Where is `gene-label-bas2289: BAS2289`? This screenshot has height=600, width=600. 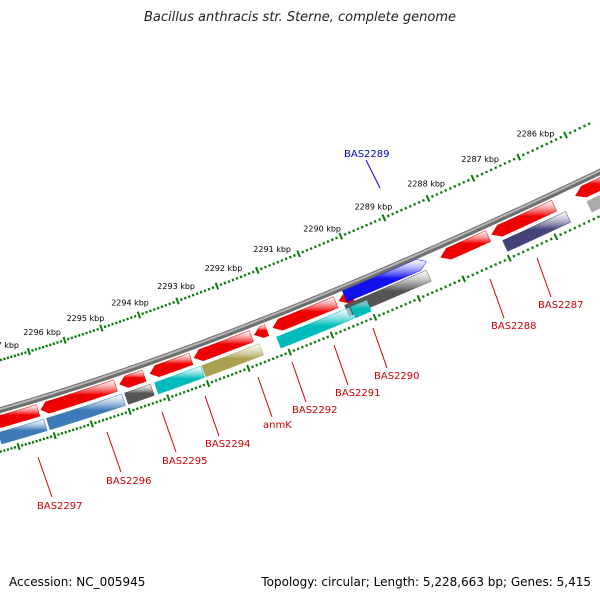
gene-label-bas2289: BAS2289 is located at coordinates (367, 154).